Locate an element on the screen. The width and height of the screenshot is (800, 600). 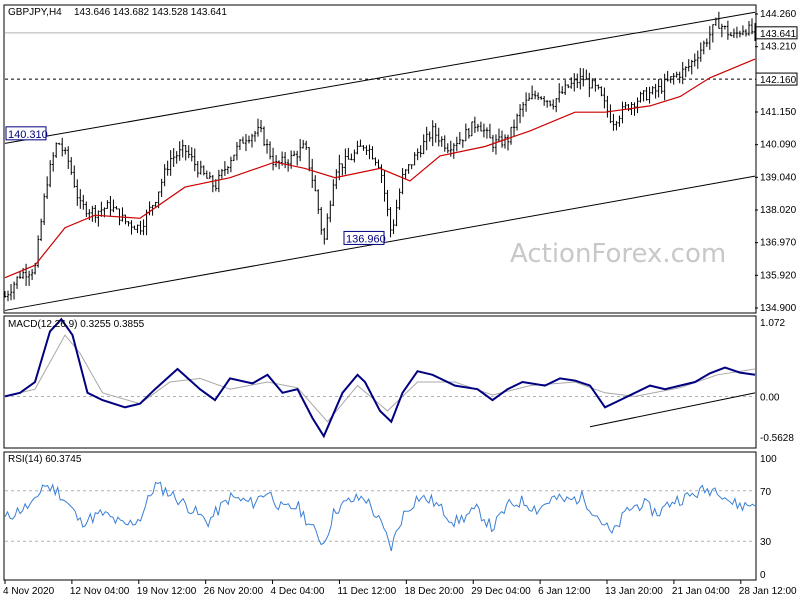
macd-axis-label: 0.00 is located at coordinates (770, 397).